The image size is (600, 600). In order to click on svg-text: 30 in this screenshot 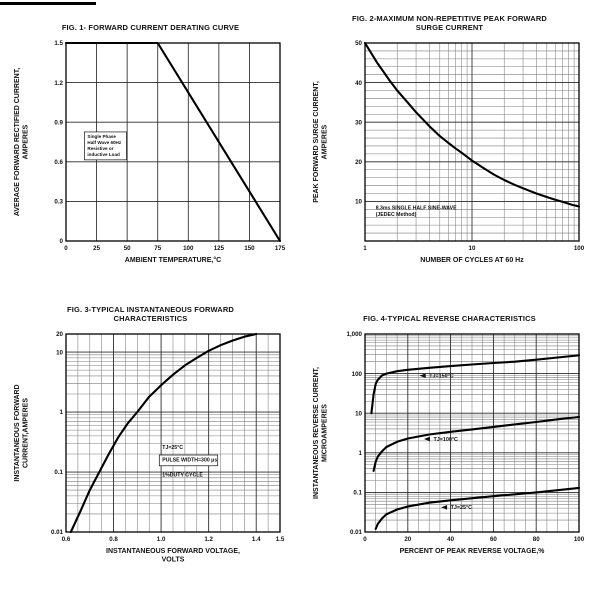, I will do `click(358, 122)`.